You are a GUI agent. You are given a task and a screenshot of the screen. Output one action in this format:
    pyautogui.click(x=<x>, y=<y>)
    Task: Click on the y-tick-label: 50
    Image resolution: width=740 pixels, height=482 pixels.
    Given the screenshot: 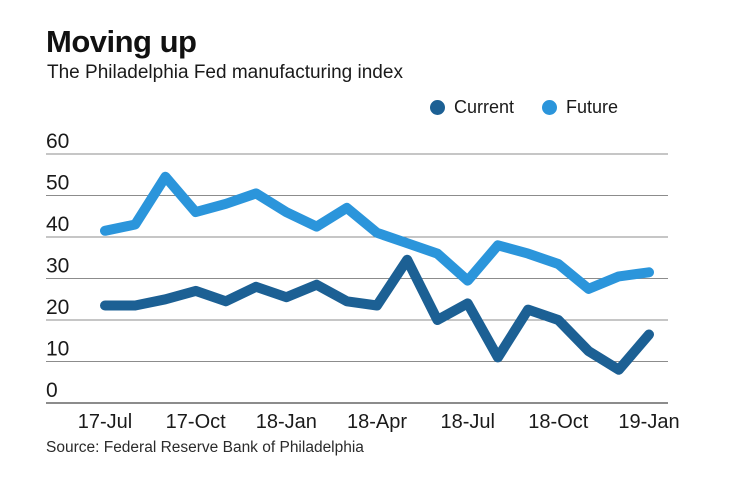 What is the action you would take?
    pyautogui.click(x=57, y=183)
    